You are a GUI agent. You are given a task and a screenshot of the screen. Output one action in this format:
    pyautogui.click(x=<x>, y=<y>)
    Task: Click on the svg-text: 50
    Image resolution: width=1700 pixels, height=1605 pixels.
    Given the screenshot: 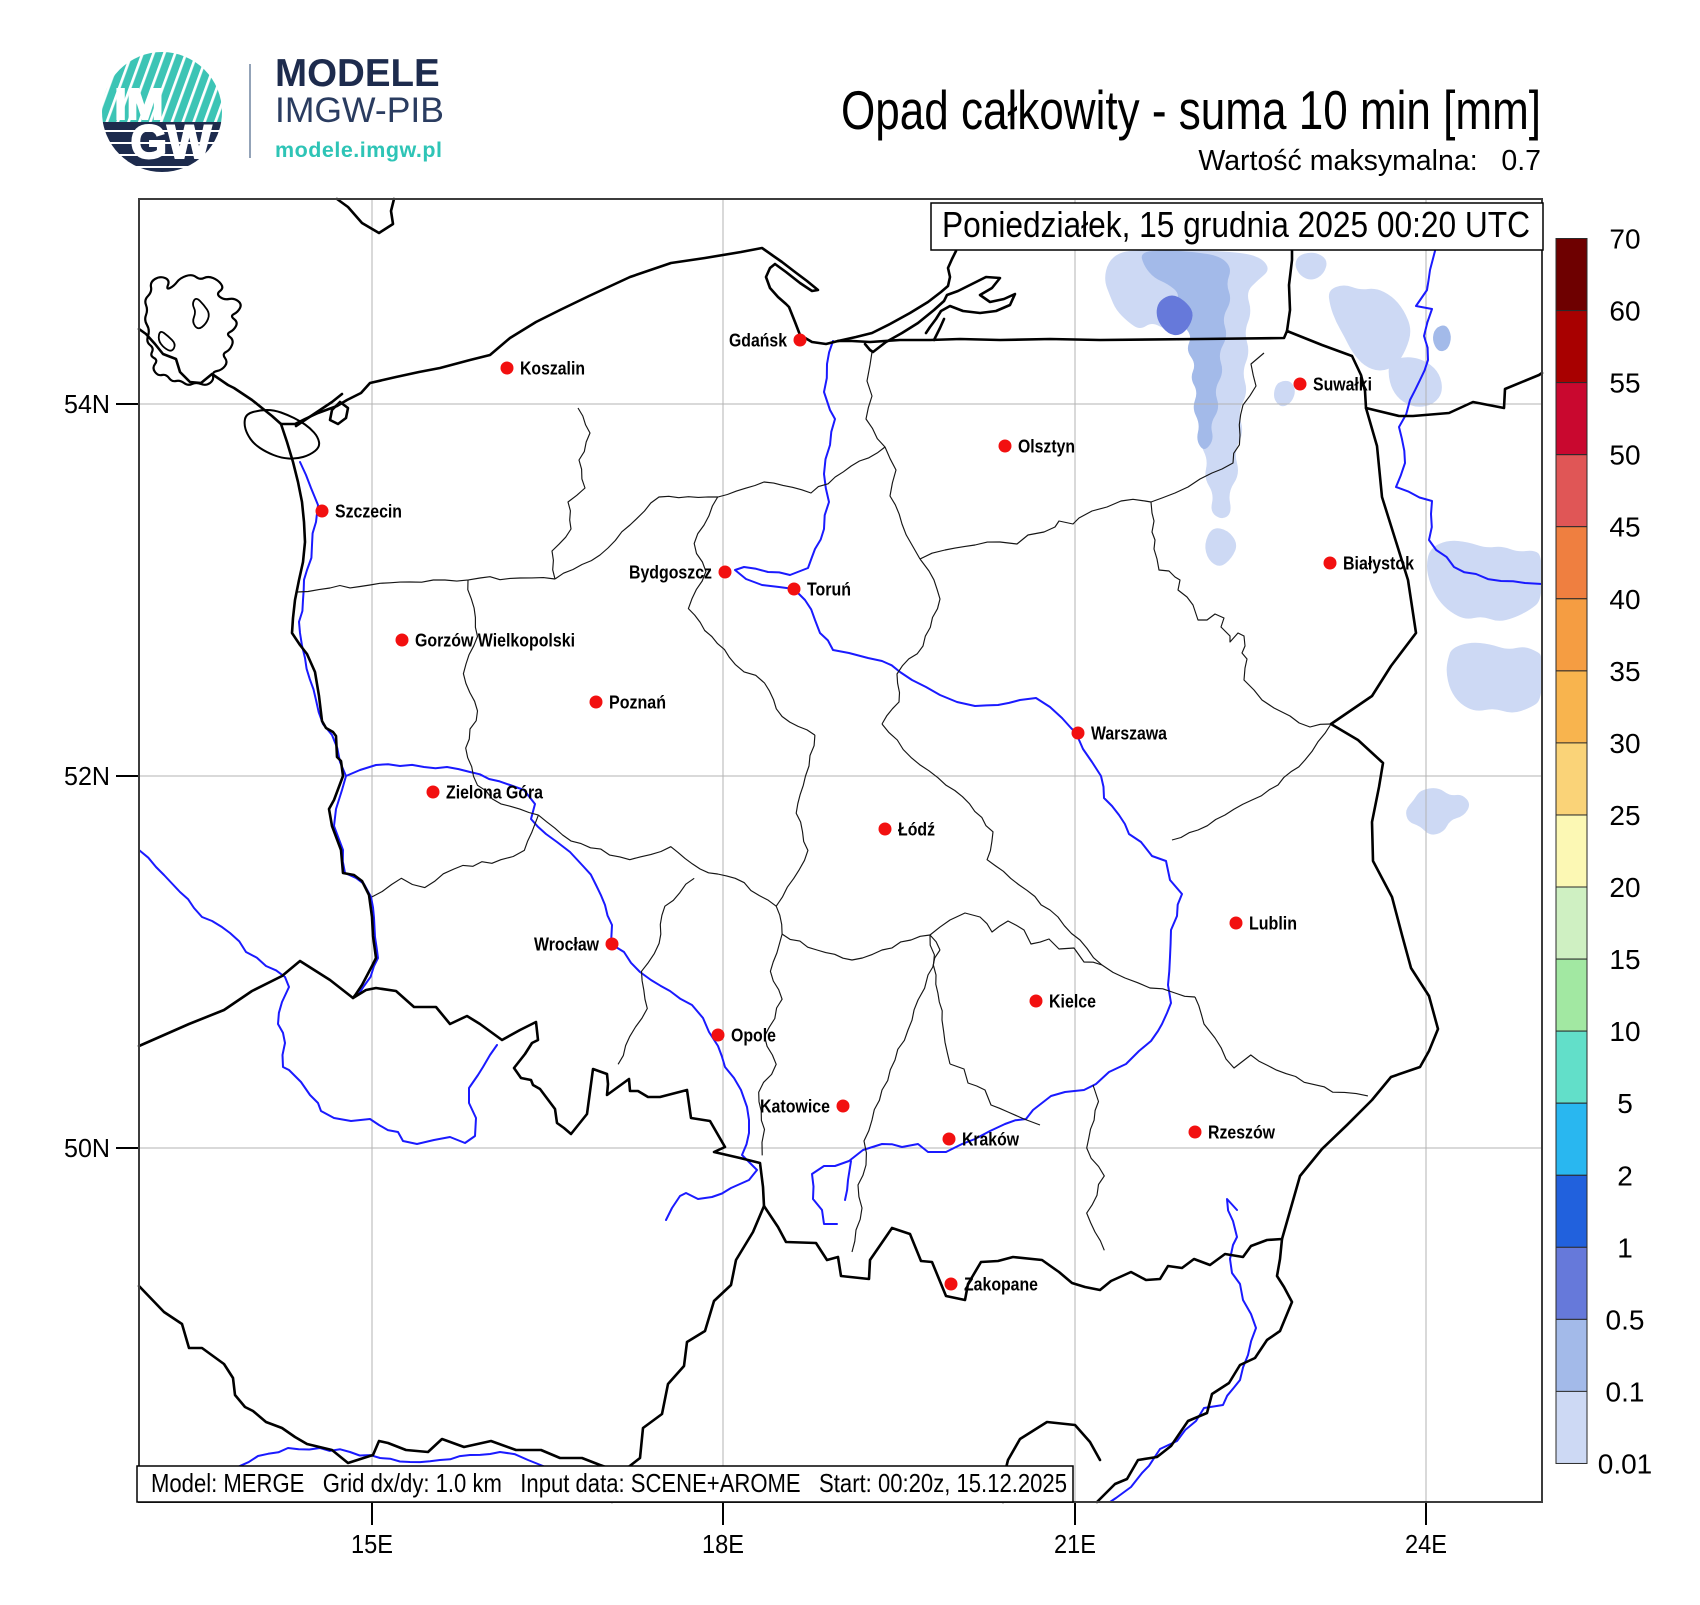 What is the action you would take?
    pyautogui.click(x=1624, y=455)
    